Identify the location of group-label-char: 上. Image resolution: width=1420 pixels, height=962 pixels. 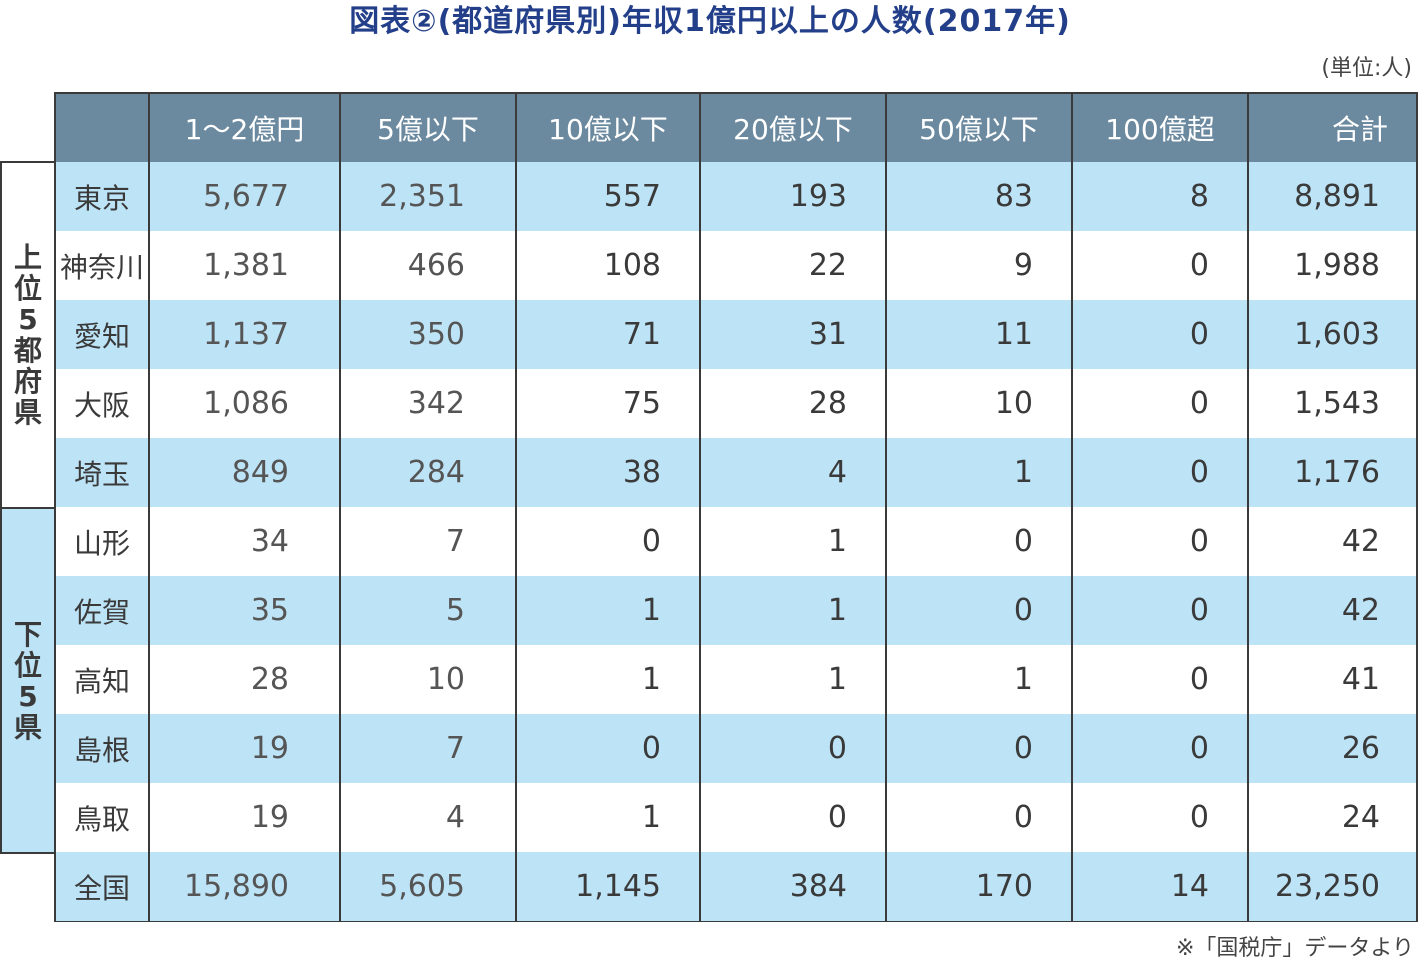
(27, 257).